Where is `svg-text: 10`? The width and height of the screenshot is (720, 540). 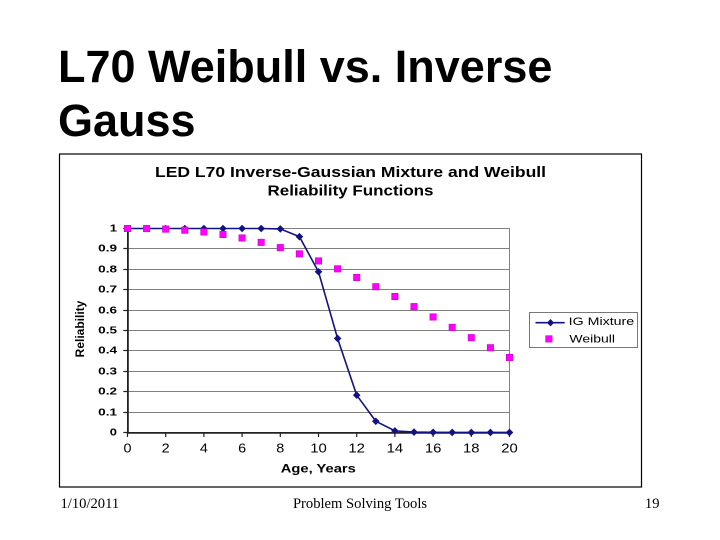 svg-text: 10 is located at coordinates (318, 448).